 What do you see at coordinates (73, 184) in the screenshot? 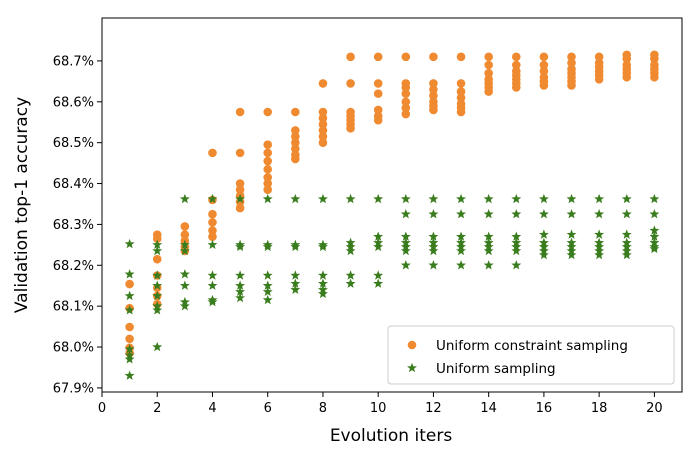
I see `y-tick-label: 68.4%` at bounding box center [73, 184].